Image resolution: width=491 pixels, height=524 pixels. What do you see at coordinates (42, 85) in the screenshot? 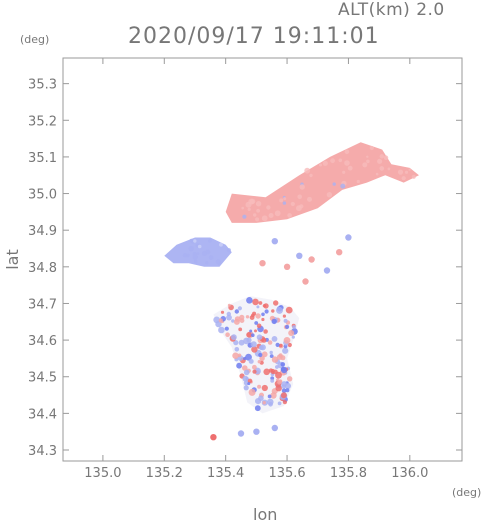
I see `y-tick-label: 35.3` at bounding box center [42, 85].